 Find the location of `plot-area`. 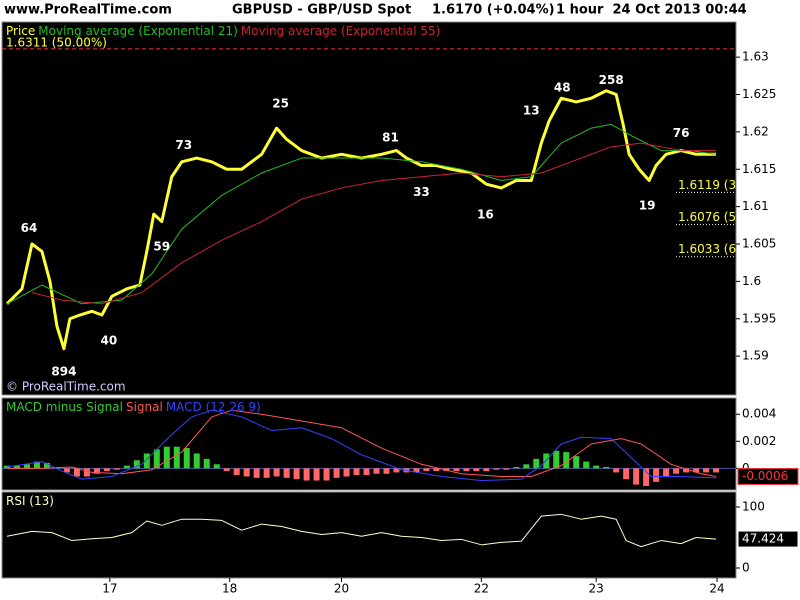

plot-area is located at coordinates (361, 530).